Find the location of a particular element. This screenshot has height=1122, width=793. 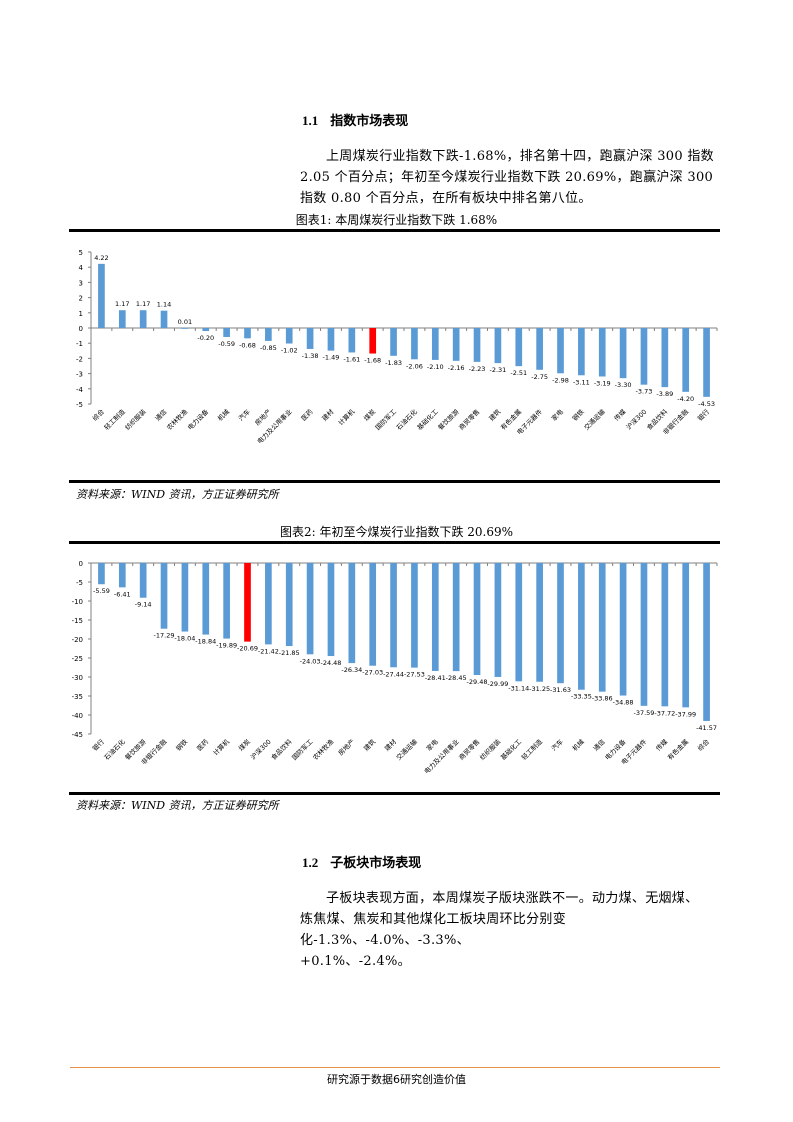

bar-value-label: -29.99 is located at coordinates (497, 684).